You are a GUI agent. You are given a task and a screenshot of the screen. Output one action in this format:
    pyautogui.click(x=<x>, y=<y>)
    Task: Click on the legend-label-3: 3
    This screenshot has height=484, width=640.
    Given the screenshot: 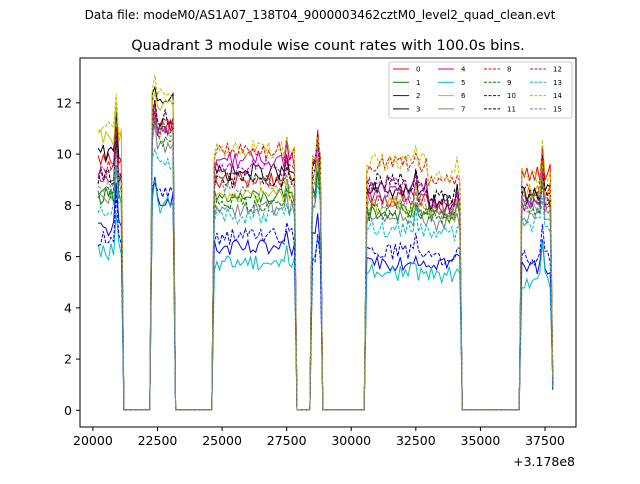 What is the action you would take?
    pyautogui.click(x=418, y=109)
    